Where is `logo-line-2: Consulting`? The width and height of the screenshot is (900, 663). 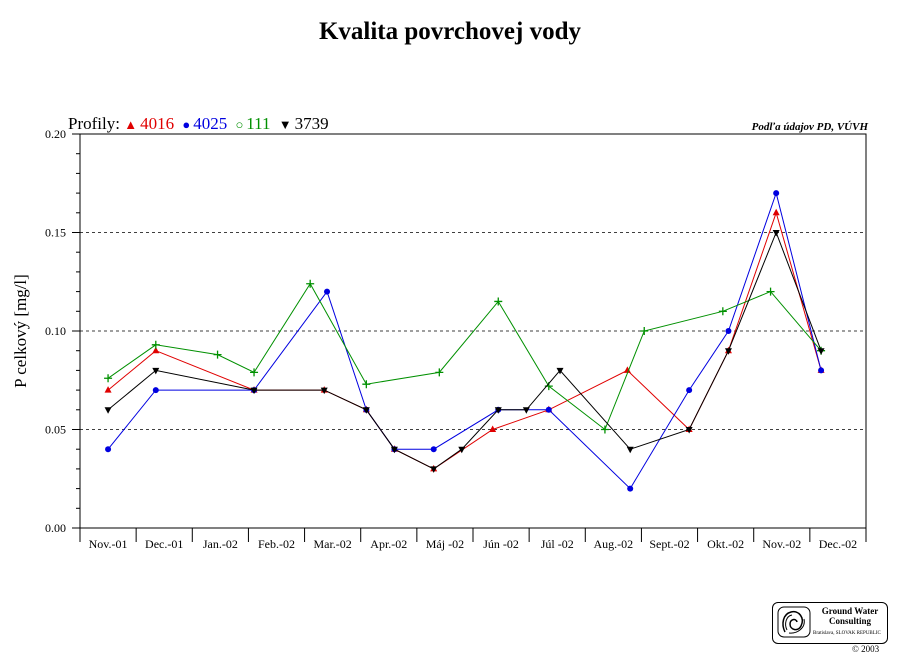 logo-line-2: Consulting is located at coordinates (850, 621).